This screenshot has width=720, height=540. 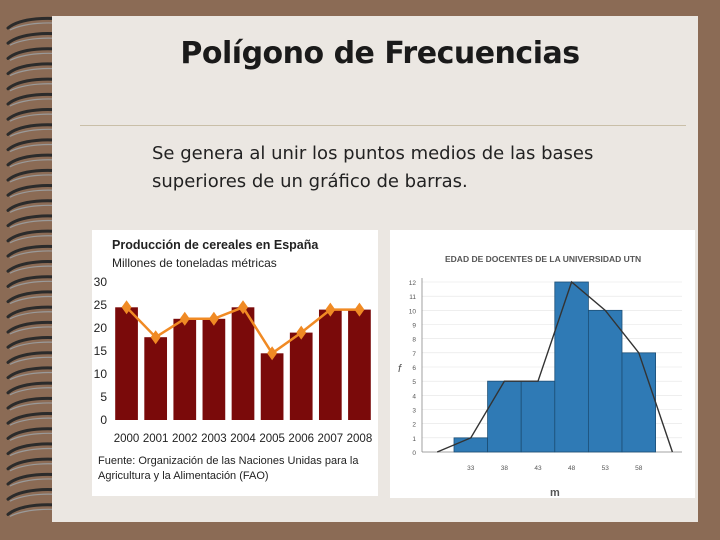 I want to click on chart1-xtick-label: 2007, so click(x=331, y=439).